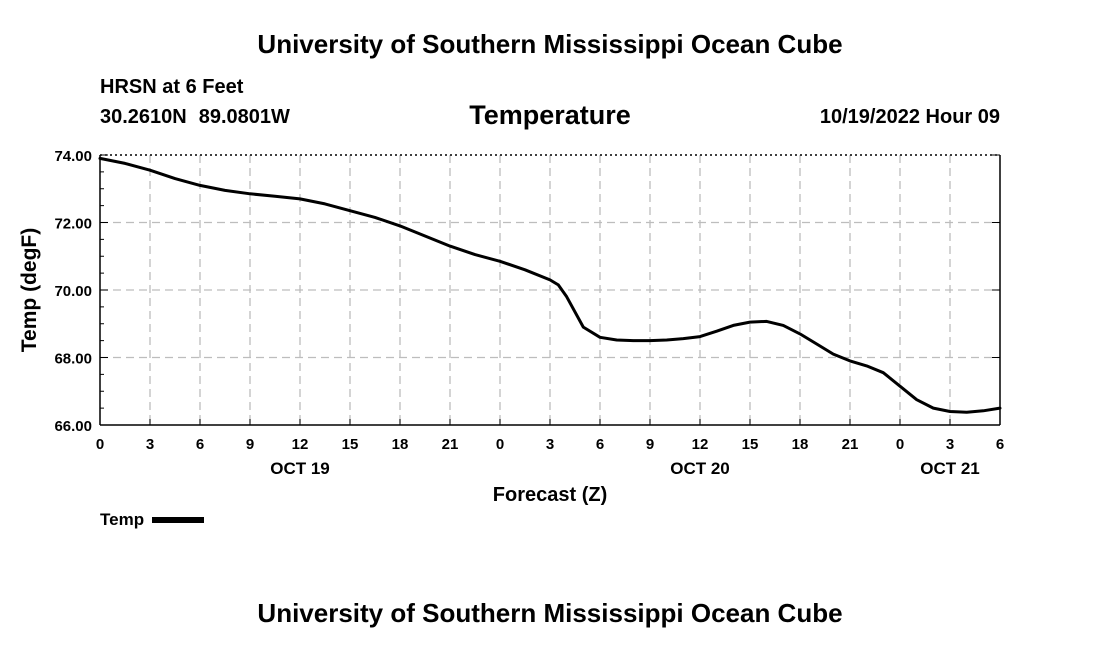 This screenshot has height=650, width=1100. I want to click on x-axis-title: Forecast (Z), so click(550, 495).